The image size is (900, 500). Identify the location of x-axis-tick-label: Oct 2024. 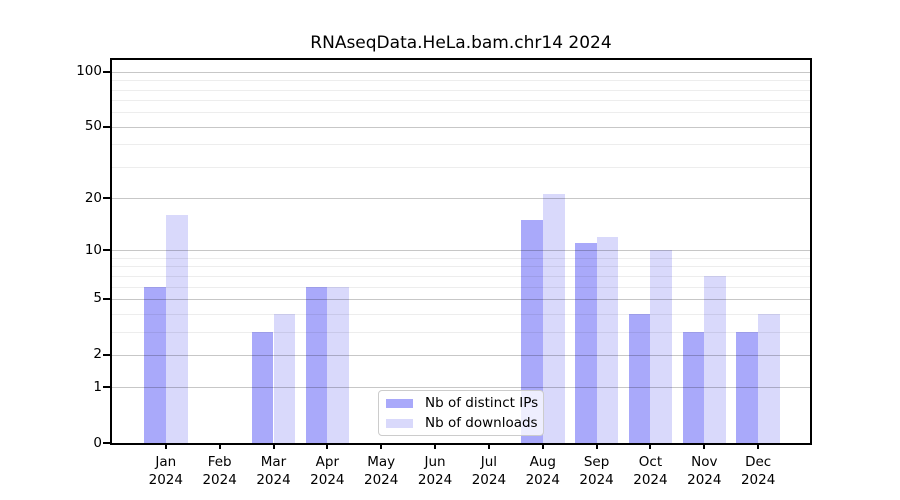
(650, 471).